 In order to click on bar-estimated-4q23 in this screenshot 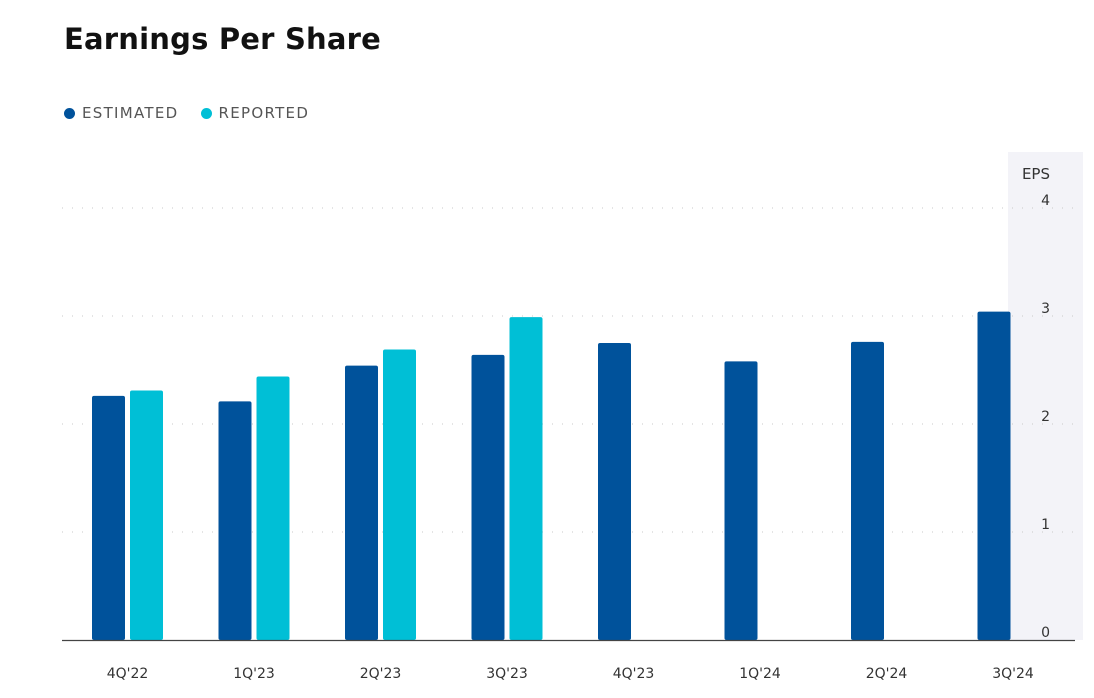, I will do `click(614, 491)`.